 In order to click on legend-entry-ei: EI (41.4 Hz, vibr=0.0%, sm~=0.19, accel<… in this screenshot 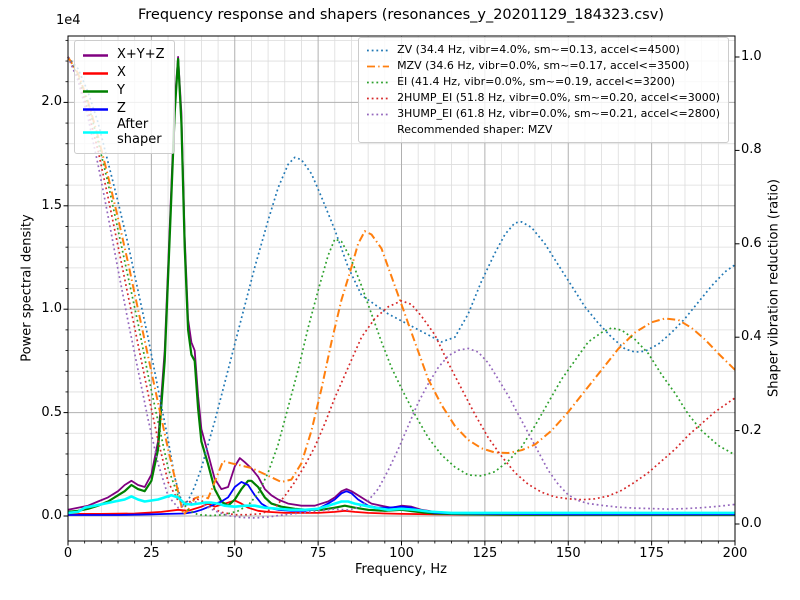, I will do `click(543, 82)`.